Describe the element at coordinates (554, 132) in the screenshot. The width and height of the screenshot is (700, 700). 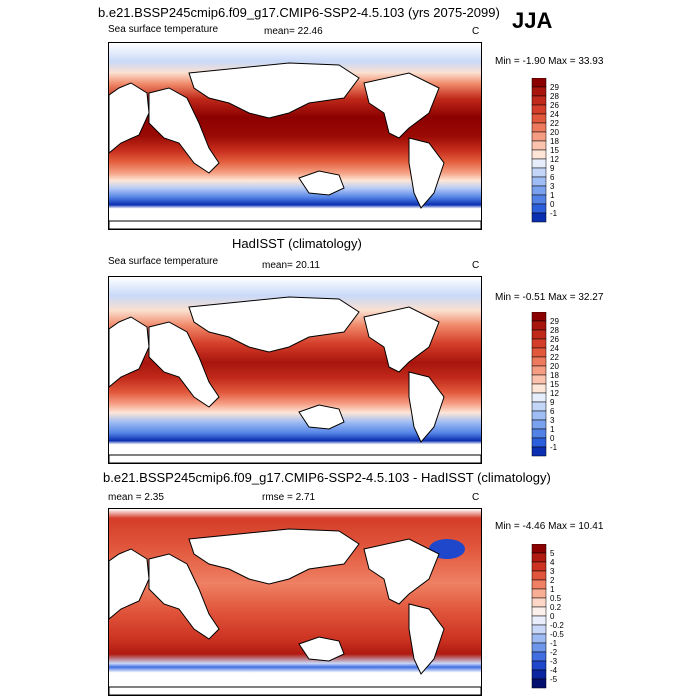
I see `colorbar-tick-label: 20` at that location.